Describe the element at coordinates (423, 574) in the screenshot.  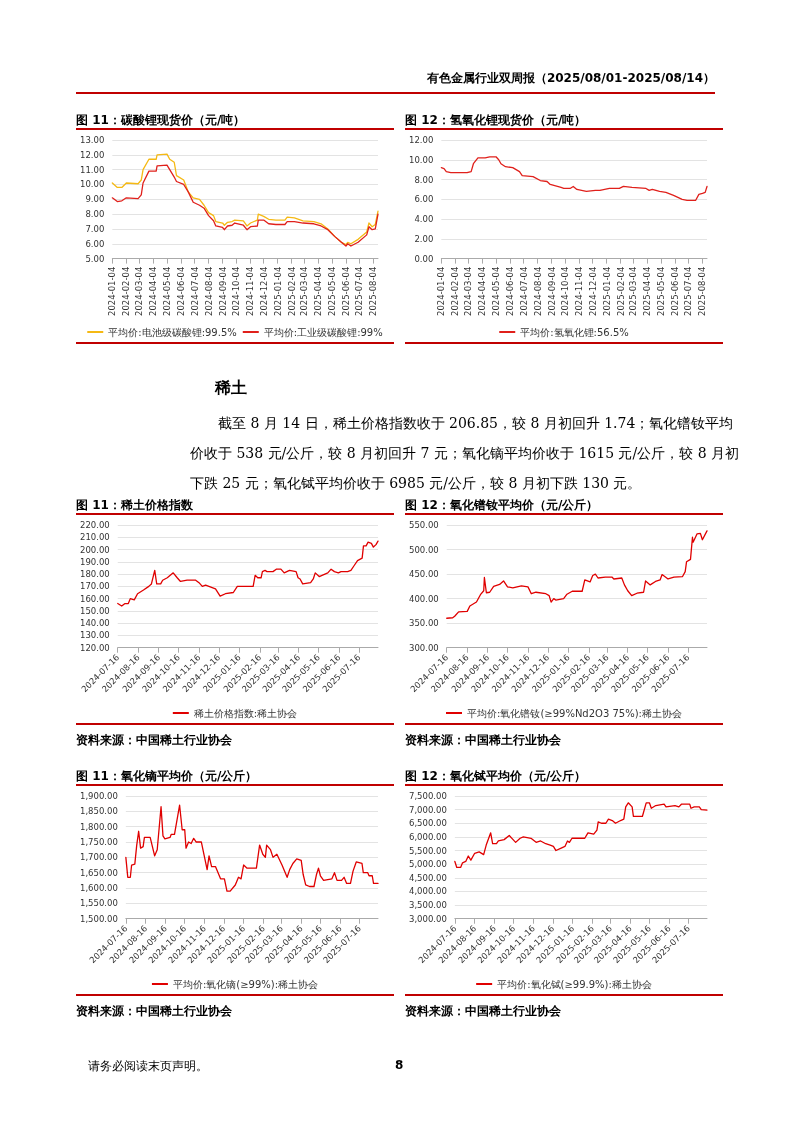
I see `y-tick-label: 450.00` at that location.